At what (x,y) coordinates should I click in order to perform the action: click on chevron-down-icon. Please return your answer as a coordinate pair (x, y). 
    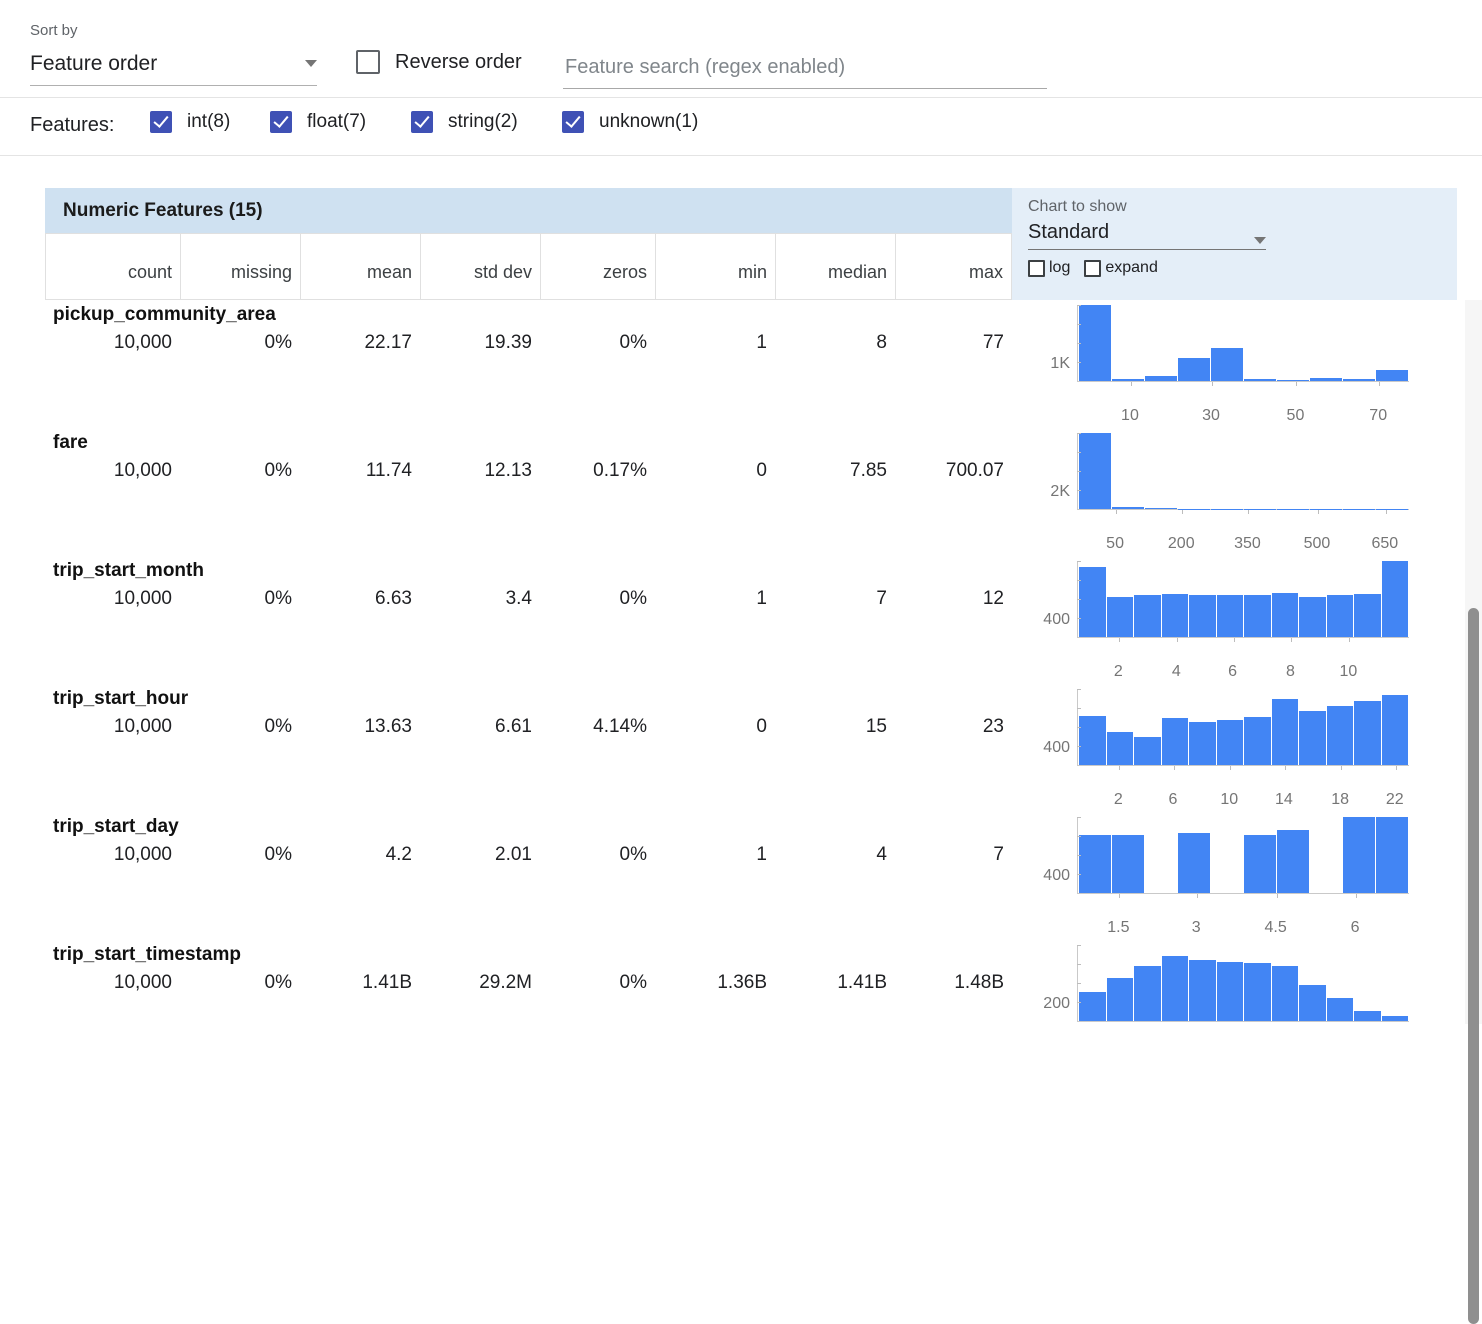
    Looking at the image, I should click on (1260, 240).